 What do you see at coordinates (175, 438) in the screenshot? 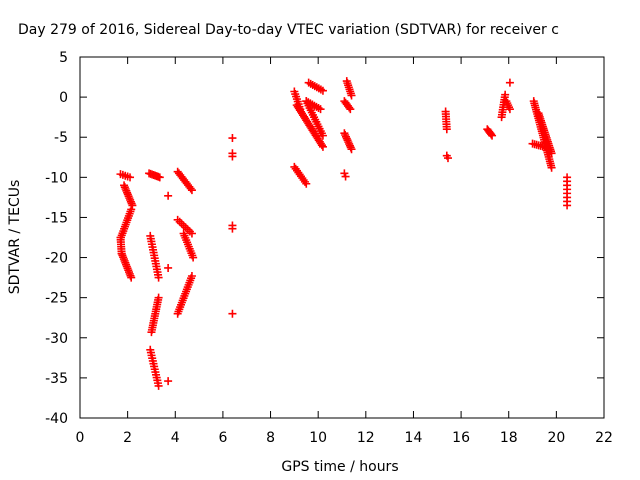
I see `x-tick-label: 4` at bounding box center [175, 438].